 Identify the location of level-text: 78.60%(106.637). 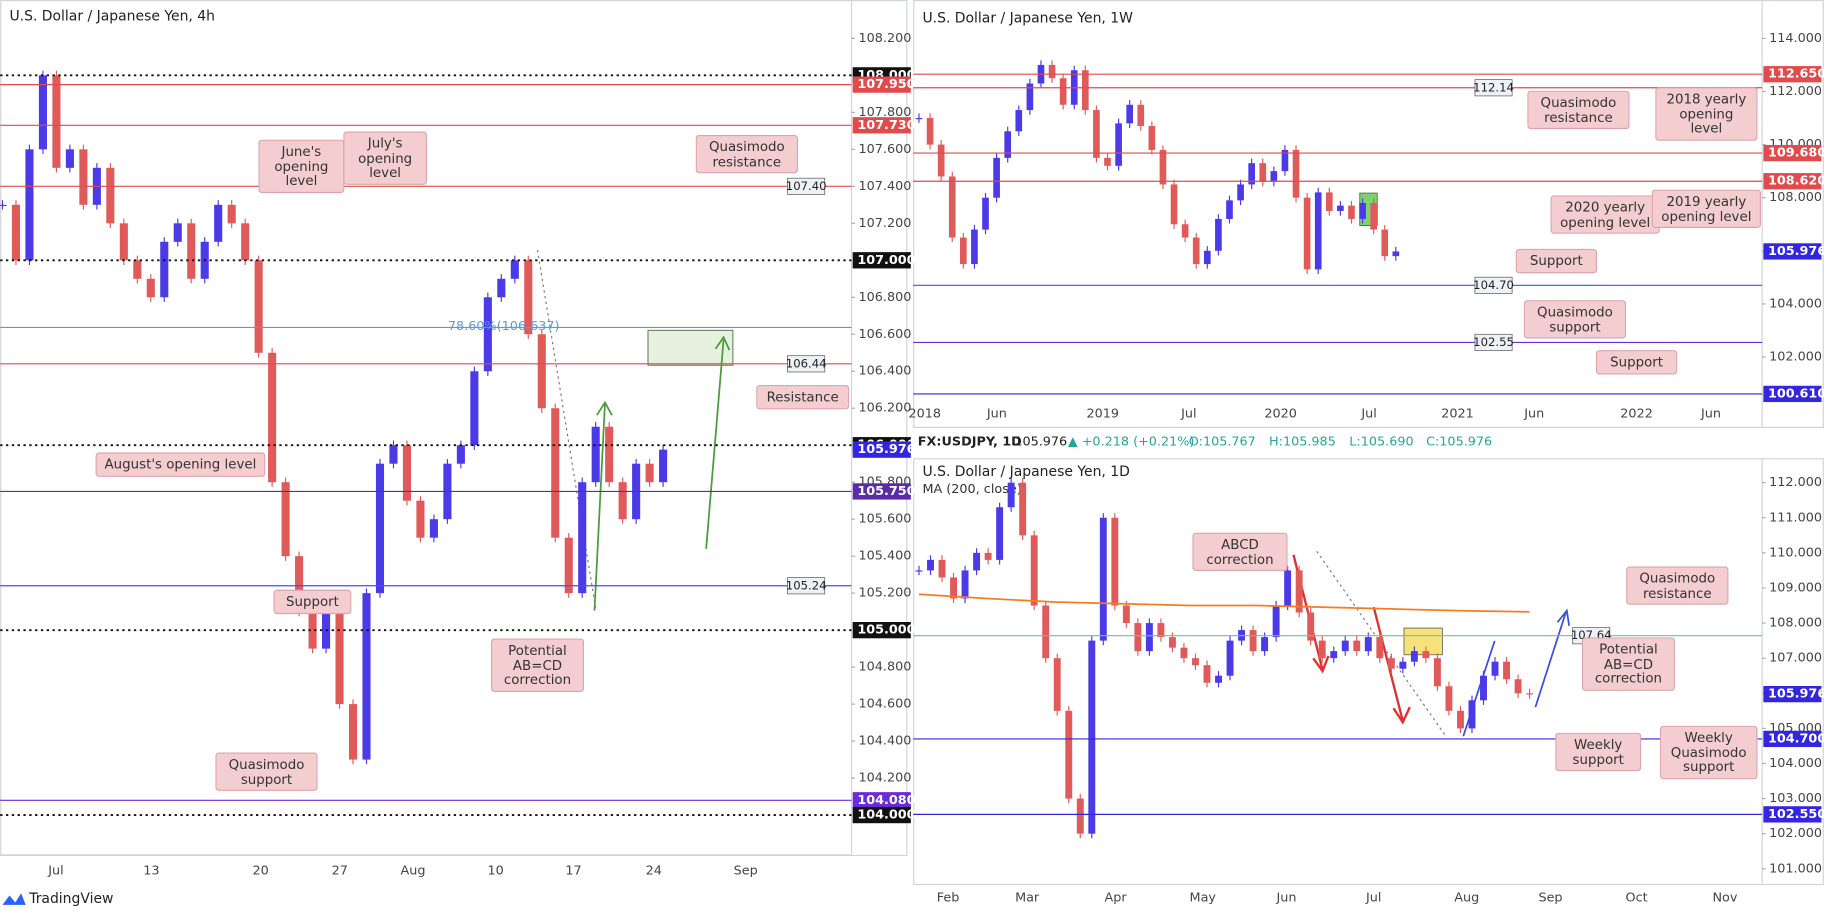
(504, 326).